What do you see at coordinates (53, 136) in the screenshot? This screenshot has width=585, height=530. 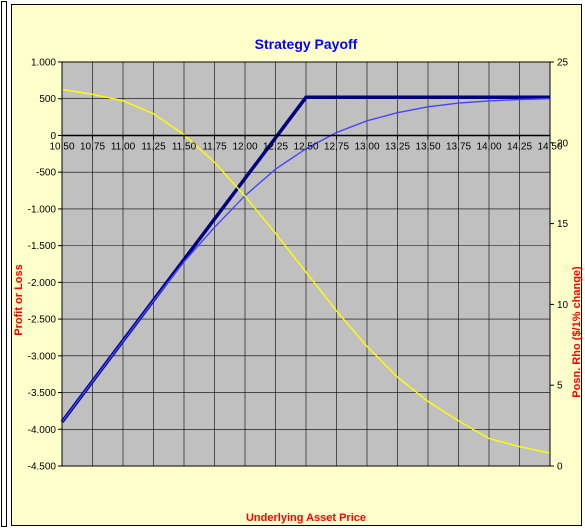 I see `y-tick-label: 0` at bounding box center [53, 136].